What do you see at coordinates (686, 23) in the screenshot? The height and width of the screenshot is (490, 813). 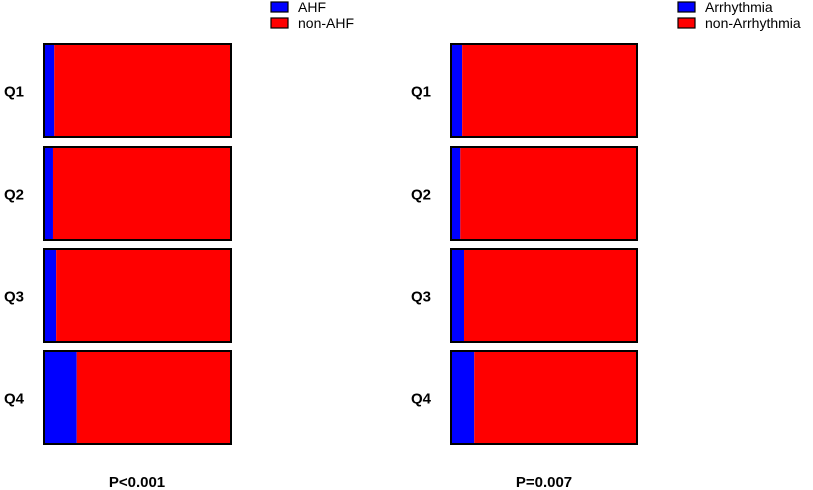 I see `legend-swatch-non-arrhythmia` at bounding box center [686, 23].